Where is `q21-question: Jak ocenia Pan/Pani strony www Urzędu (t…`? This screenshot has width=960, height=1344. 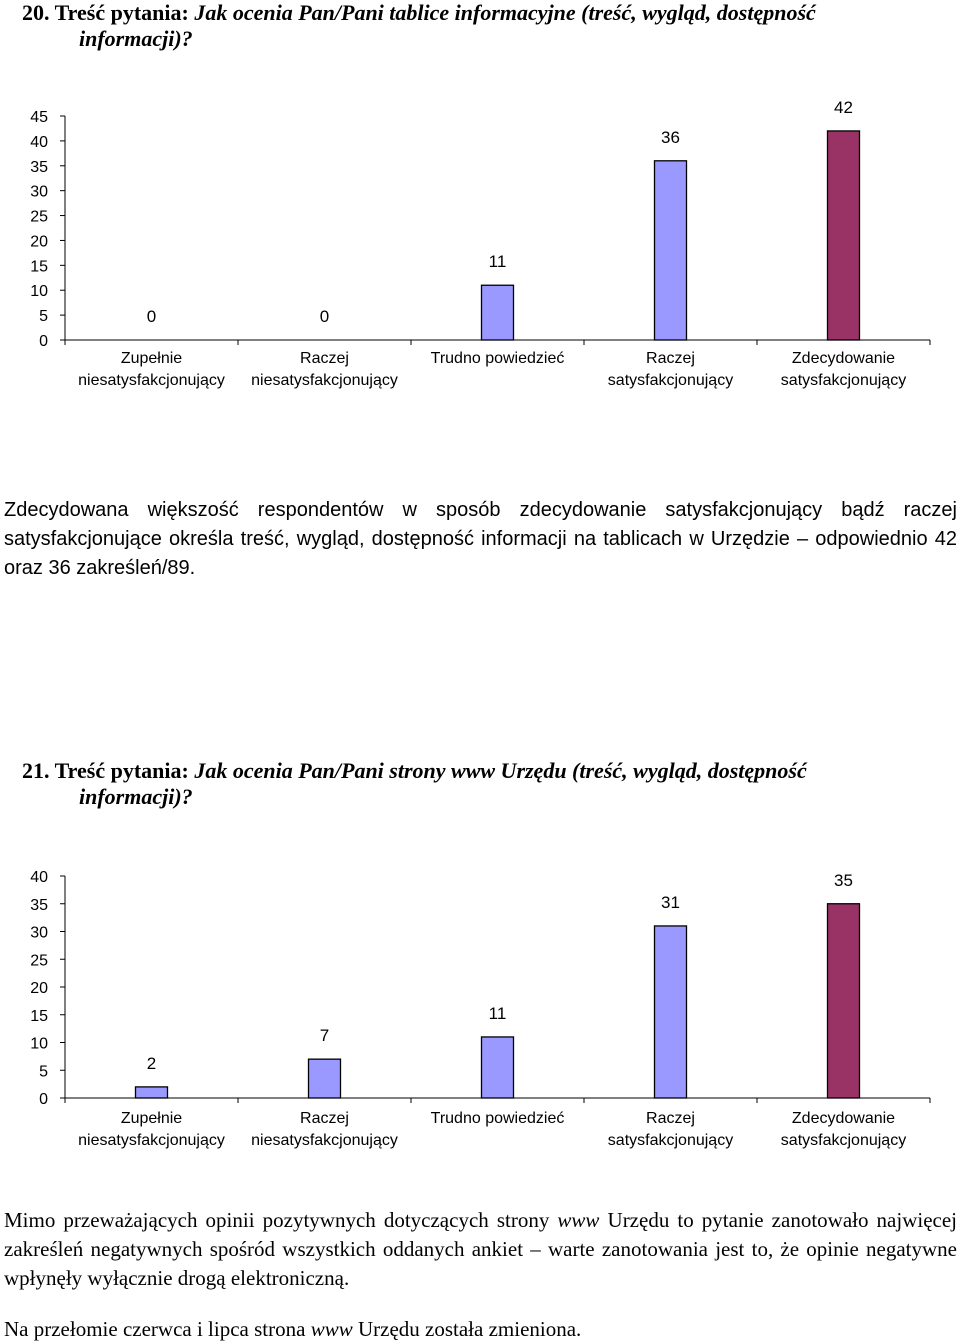 q21-question: Jak ocenia Pan/Pani strony www Urzędu (t… is located at coordinates (500, 770).